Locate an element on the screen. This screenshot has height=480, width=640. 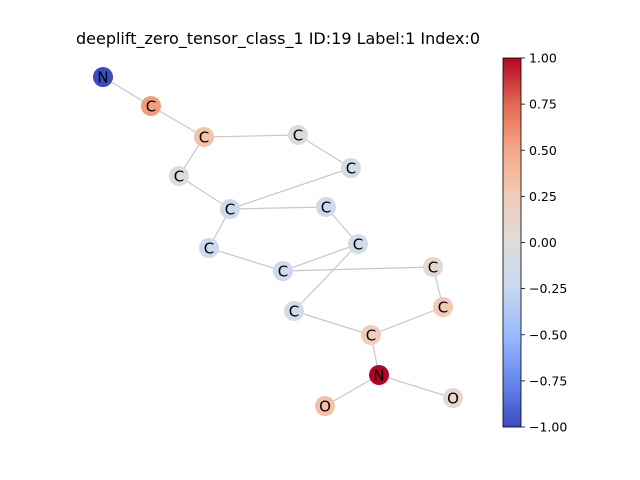
colorbar-tick-label: −1.00 is located at coordinates (548, 427).